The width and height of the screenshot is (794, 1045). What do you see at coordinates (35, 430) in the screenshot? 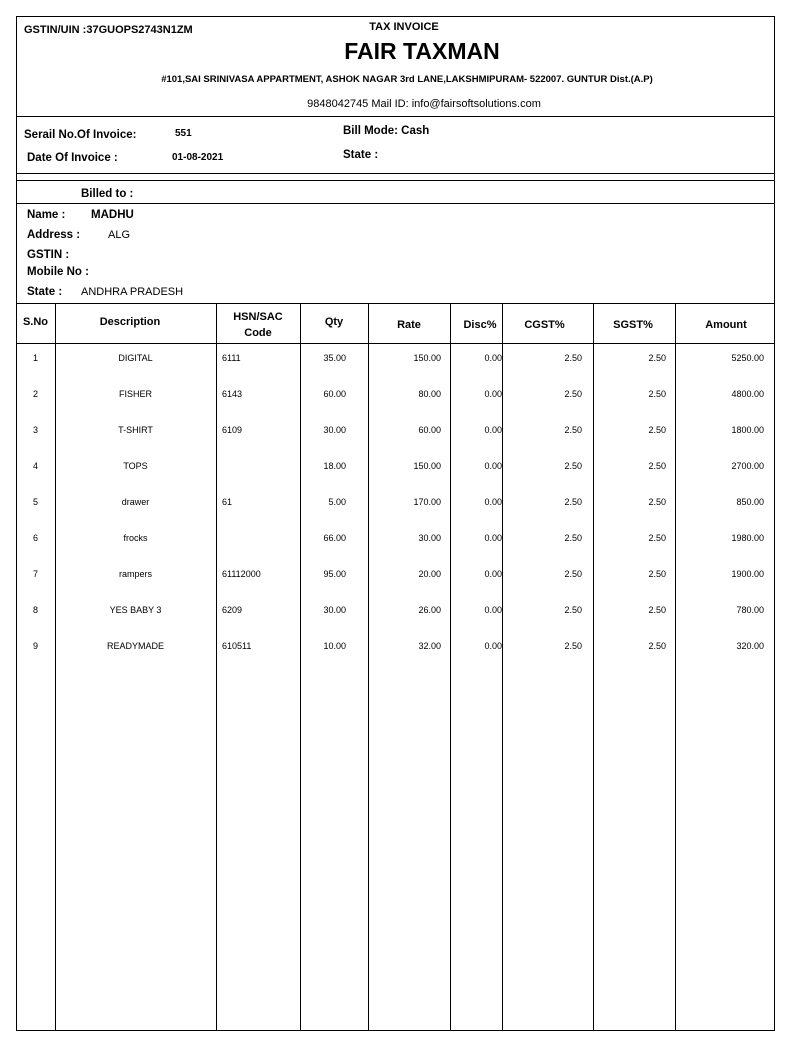
I see `cell-sno: 3` at bounding box center [35, 430].